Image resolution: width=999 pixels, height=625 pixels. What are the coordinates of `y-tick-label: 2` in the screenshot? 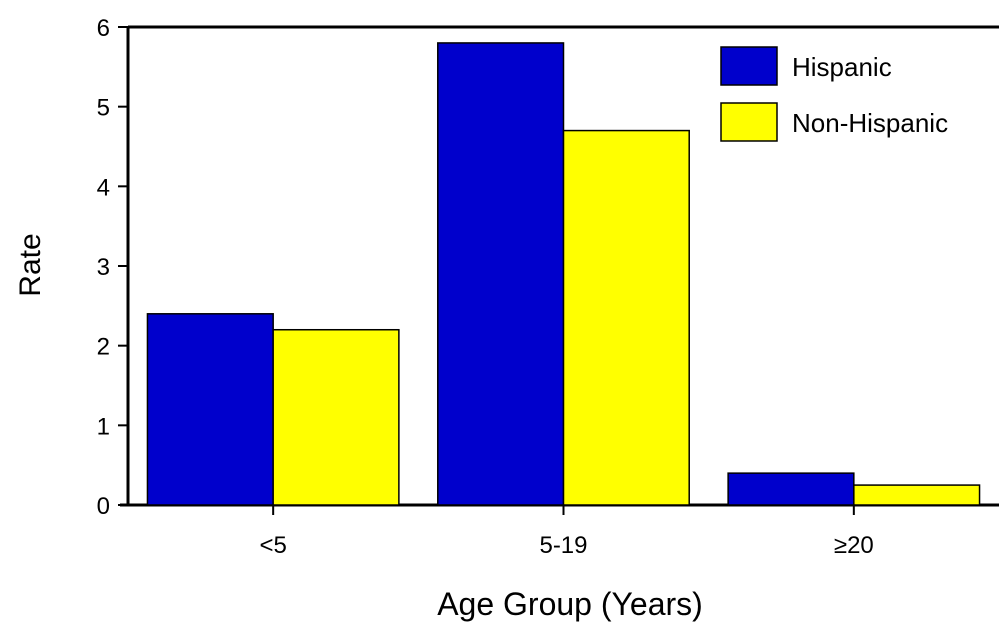 It's located at (103, 347).